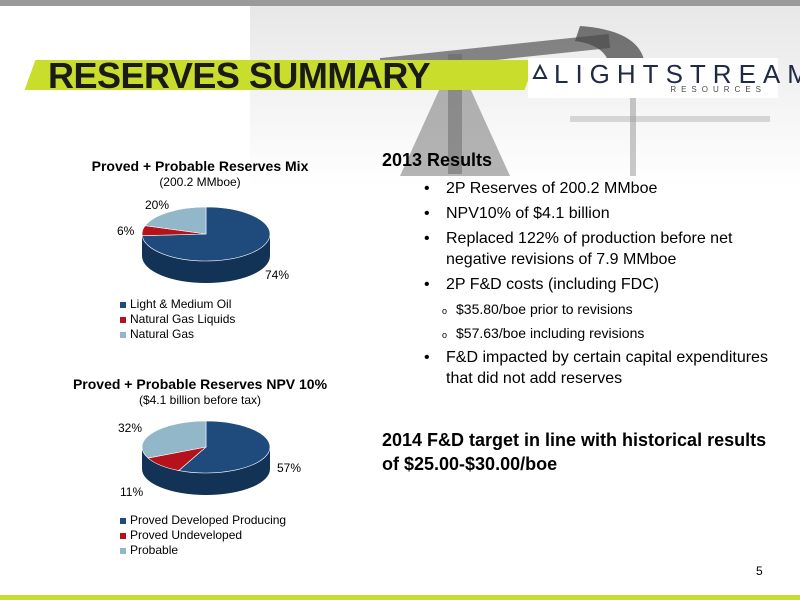 The width and height of the screenshot is (800, 600). What do you see at coordinates (162, 334) in the screenshot?
I see `legend-label: Natural Gas` at bounding box center [162, 334].